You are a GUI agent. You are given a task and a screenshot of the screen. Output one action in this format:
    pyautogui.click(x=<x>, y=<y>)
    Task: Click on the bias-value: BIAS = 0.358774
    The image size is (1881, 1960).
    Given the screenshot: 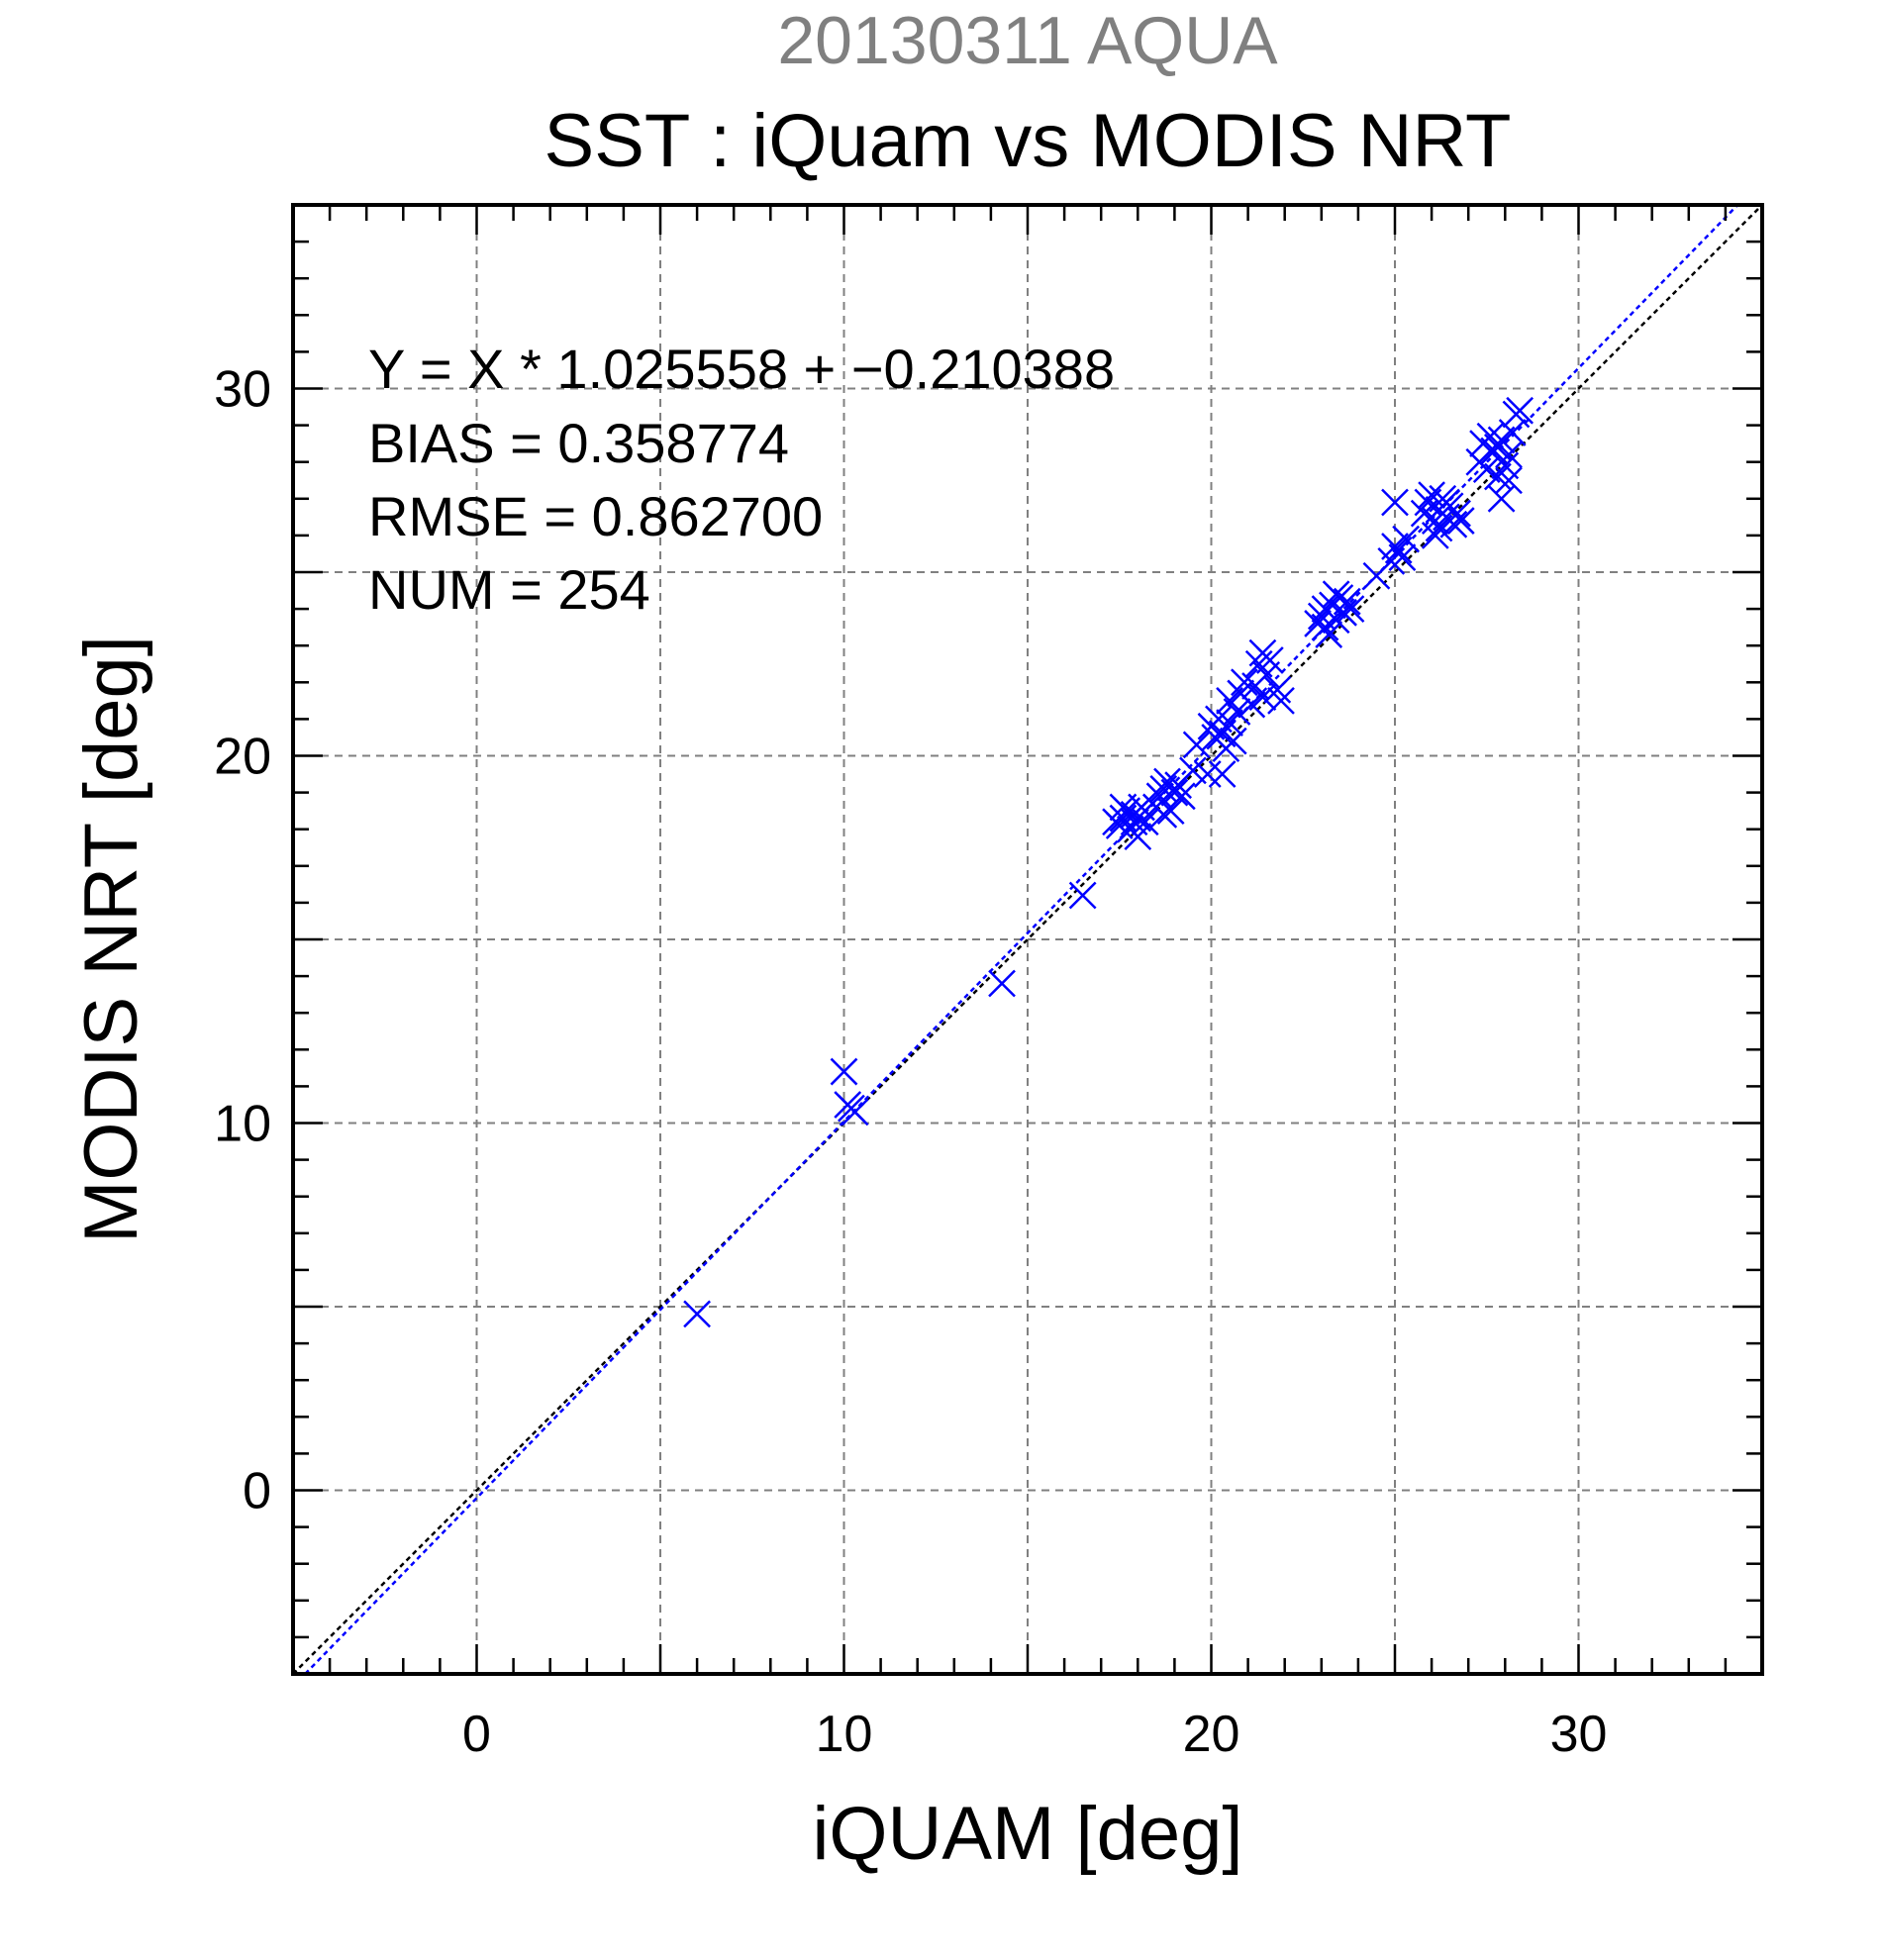 What is the action you would take?
    pyautogui.click(x=579, y=443)
    